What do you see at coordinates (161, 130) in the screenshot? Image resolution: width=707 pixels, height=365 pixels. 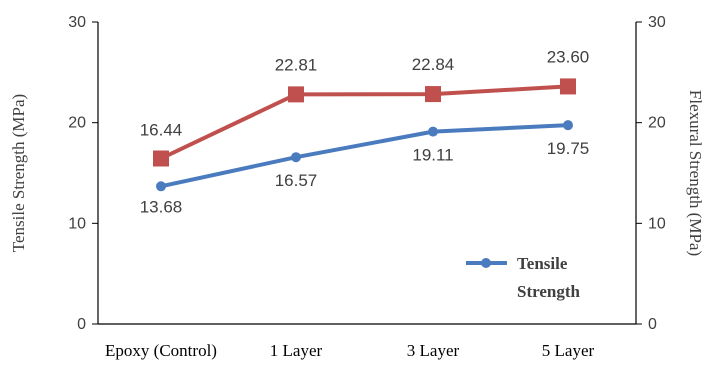 I see `data-label-flexural: 16.44` at bounding box center [161, 130].